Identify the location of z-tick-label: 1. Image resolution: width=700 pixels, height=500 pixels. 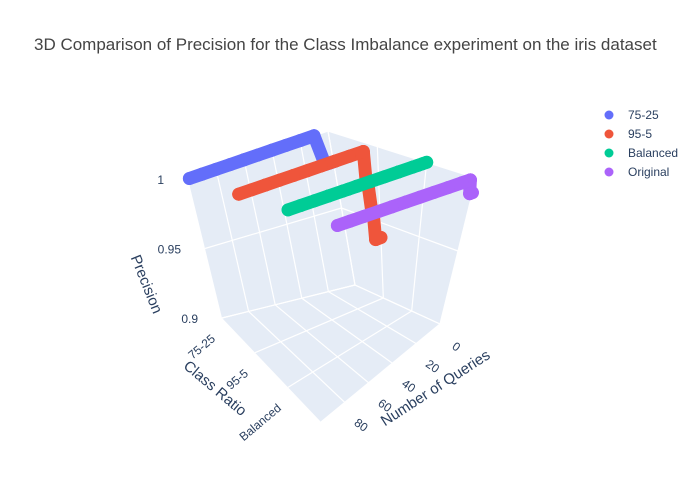
(160, 180).